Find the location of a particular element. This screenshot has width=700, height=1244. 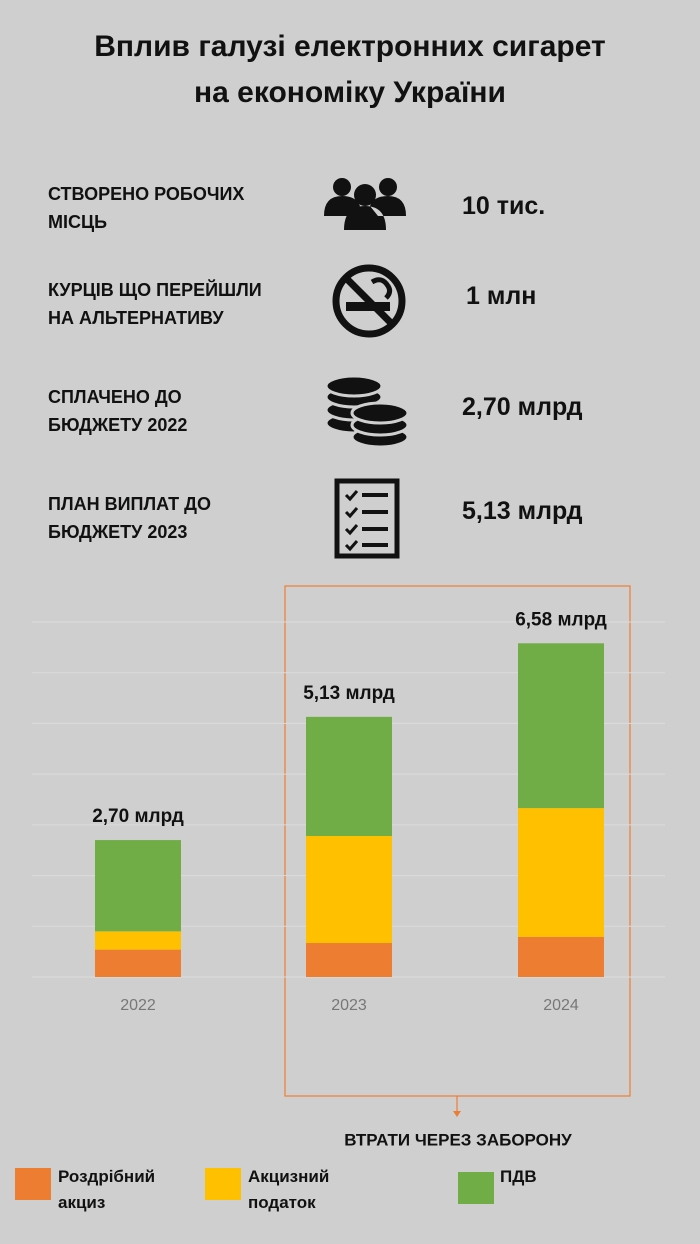

total-label: 5,13 млрд is located at coordinates (349, 693).